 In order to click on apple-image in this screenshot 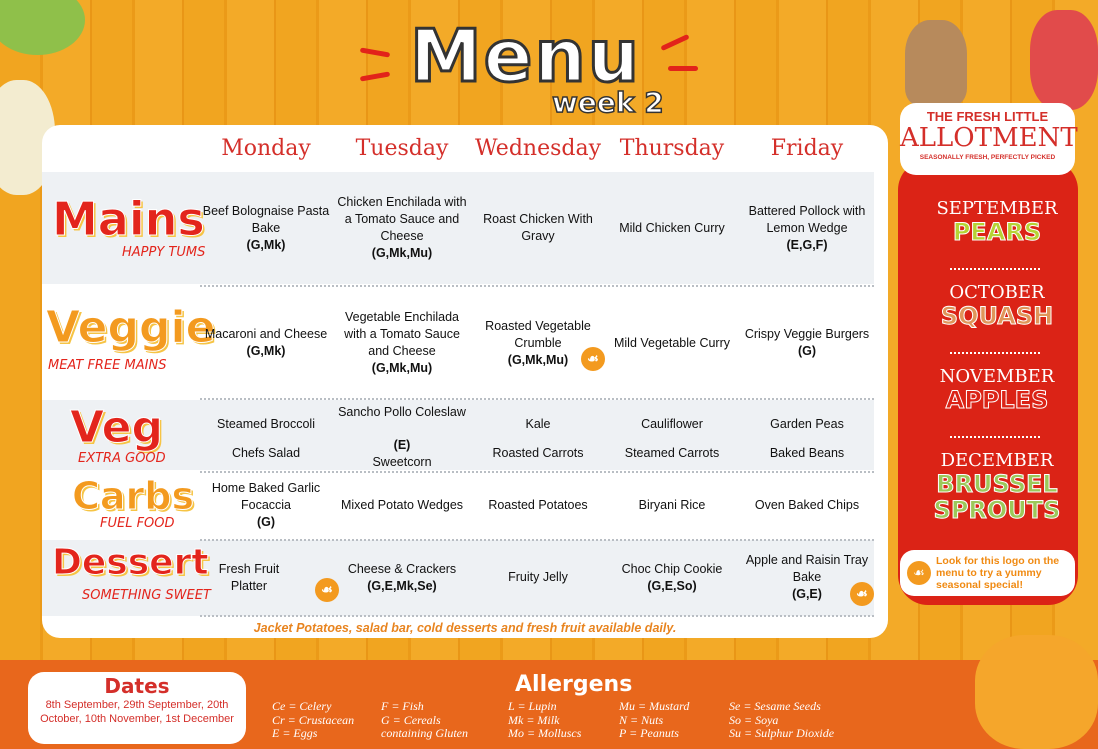, I will do `click(1064, 60)`.